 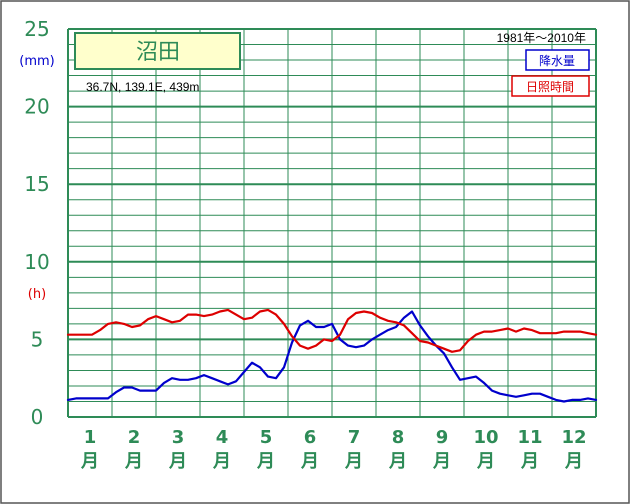 I want to click on legend-sunshine-box, so click(x=550, y=86).